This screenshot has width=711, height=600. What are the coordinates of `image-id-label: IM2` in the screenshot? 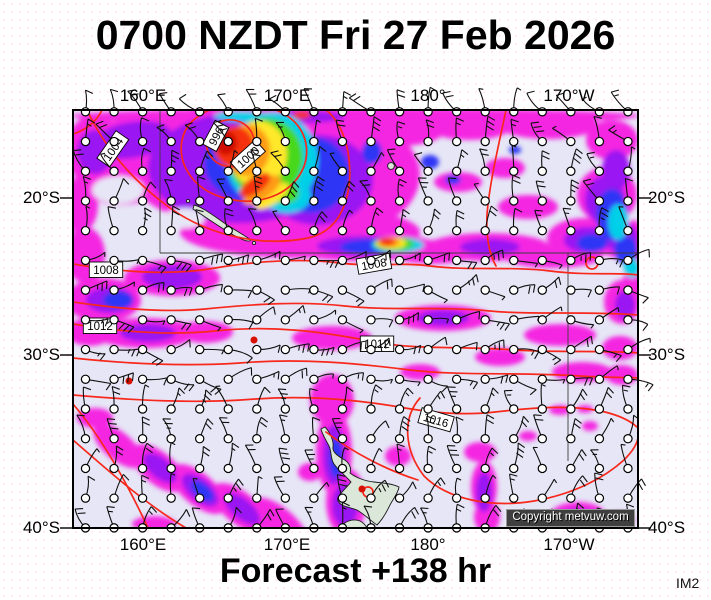 It's located at (688, 583).